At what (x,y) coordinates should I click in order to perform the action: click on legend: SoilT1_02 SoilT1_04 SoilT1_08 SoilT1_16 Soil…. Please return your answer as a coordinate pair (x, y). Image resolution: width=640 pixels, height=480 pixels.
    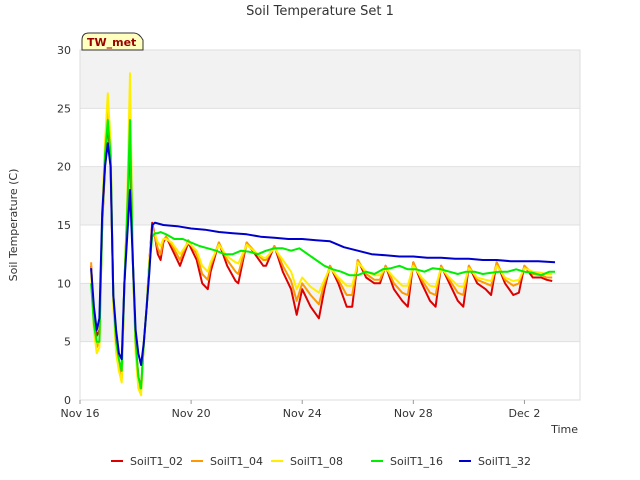
    Looking at the image, I should click on (321, 461).